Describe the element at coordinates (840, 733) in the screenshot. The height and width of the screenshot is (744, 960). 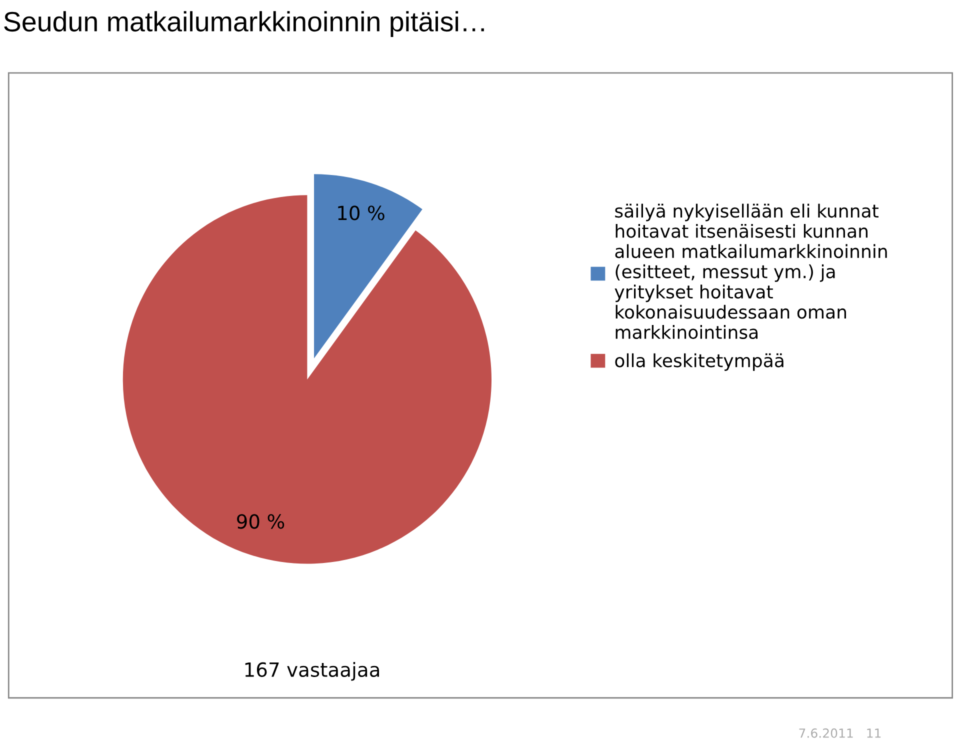
I see `text: 7.6.2011 11` at that location.